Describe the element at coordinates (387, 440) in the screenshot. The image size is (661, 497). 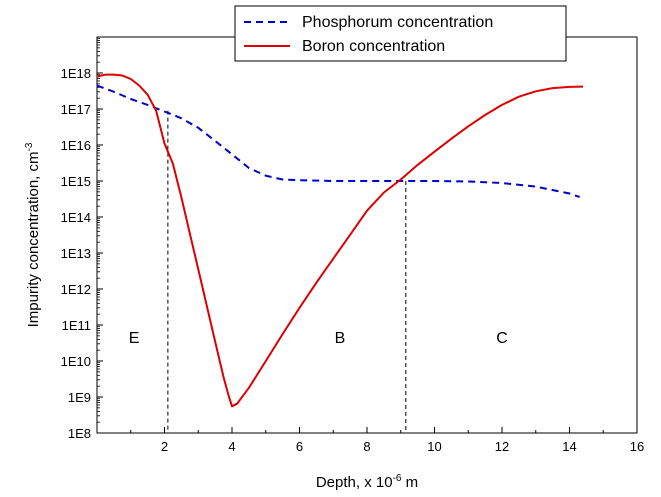
I see `x-axis-ticks: 2 4 6 8 10 12 14 16` at that location.